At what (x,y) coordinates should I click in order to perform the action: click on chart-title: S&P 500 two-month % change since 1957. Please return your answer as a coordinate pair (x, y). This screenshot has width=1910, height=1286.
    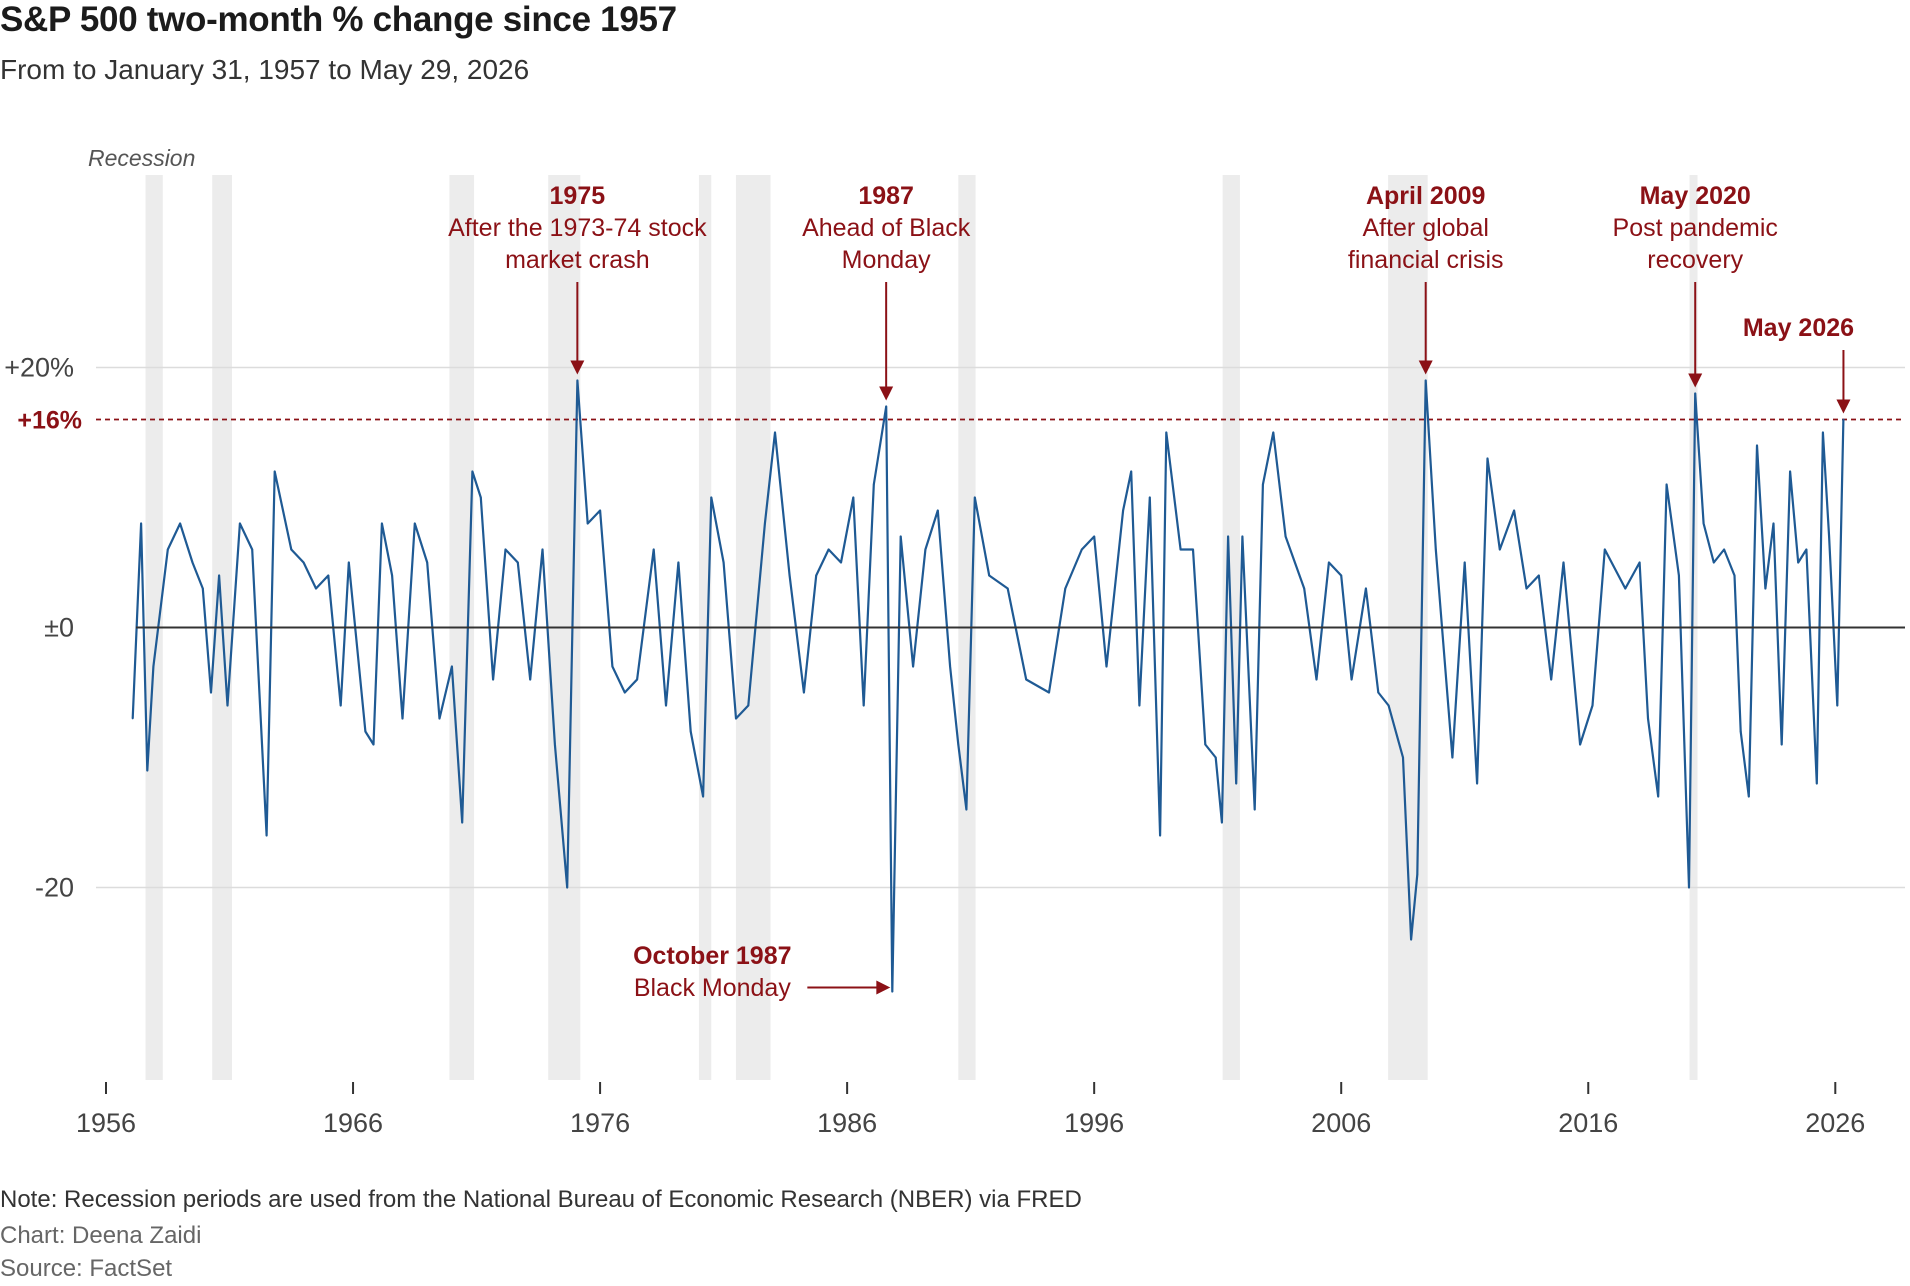
    Looking at the image, I should click on (338, 19).